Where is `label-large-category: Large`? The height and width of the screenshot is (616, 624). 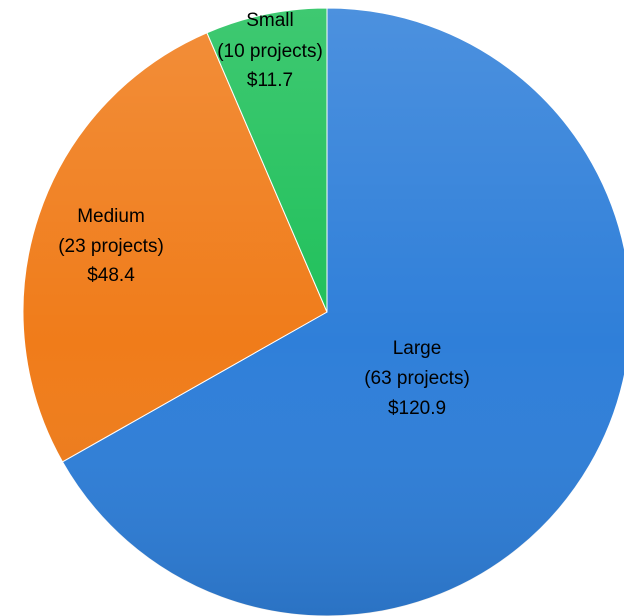 label-large-category: Large is located at coordinates (417, 348).